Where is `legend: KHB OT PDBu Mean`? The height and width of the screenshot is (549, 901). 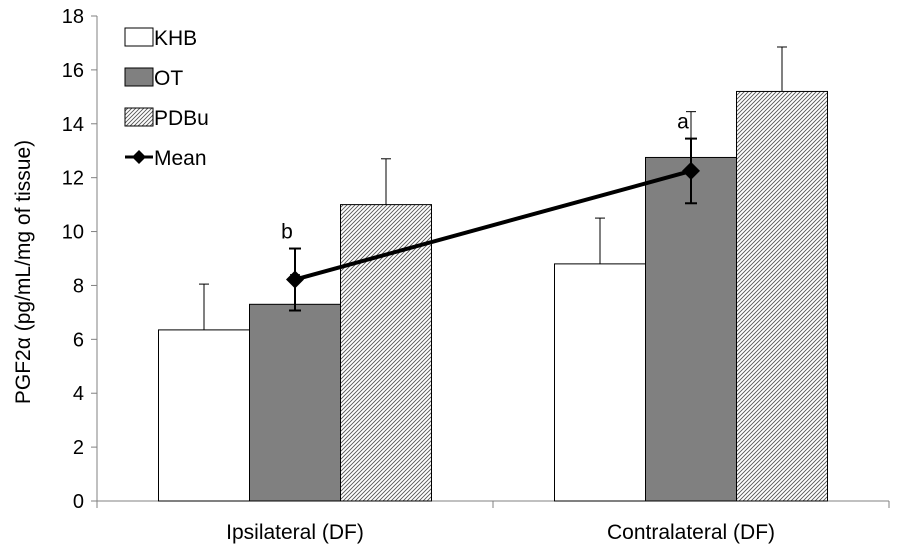 legend: KHB OT PDBu Mean is located at coordinates (166, 98).